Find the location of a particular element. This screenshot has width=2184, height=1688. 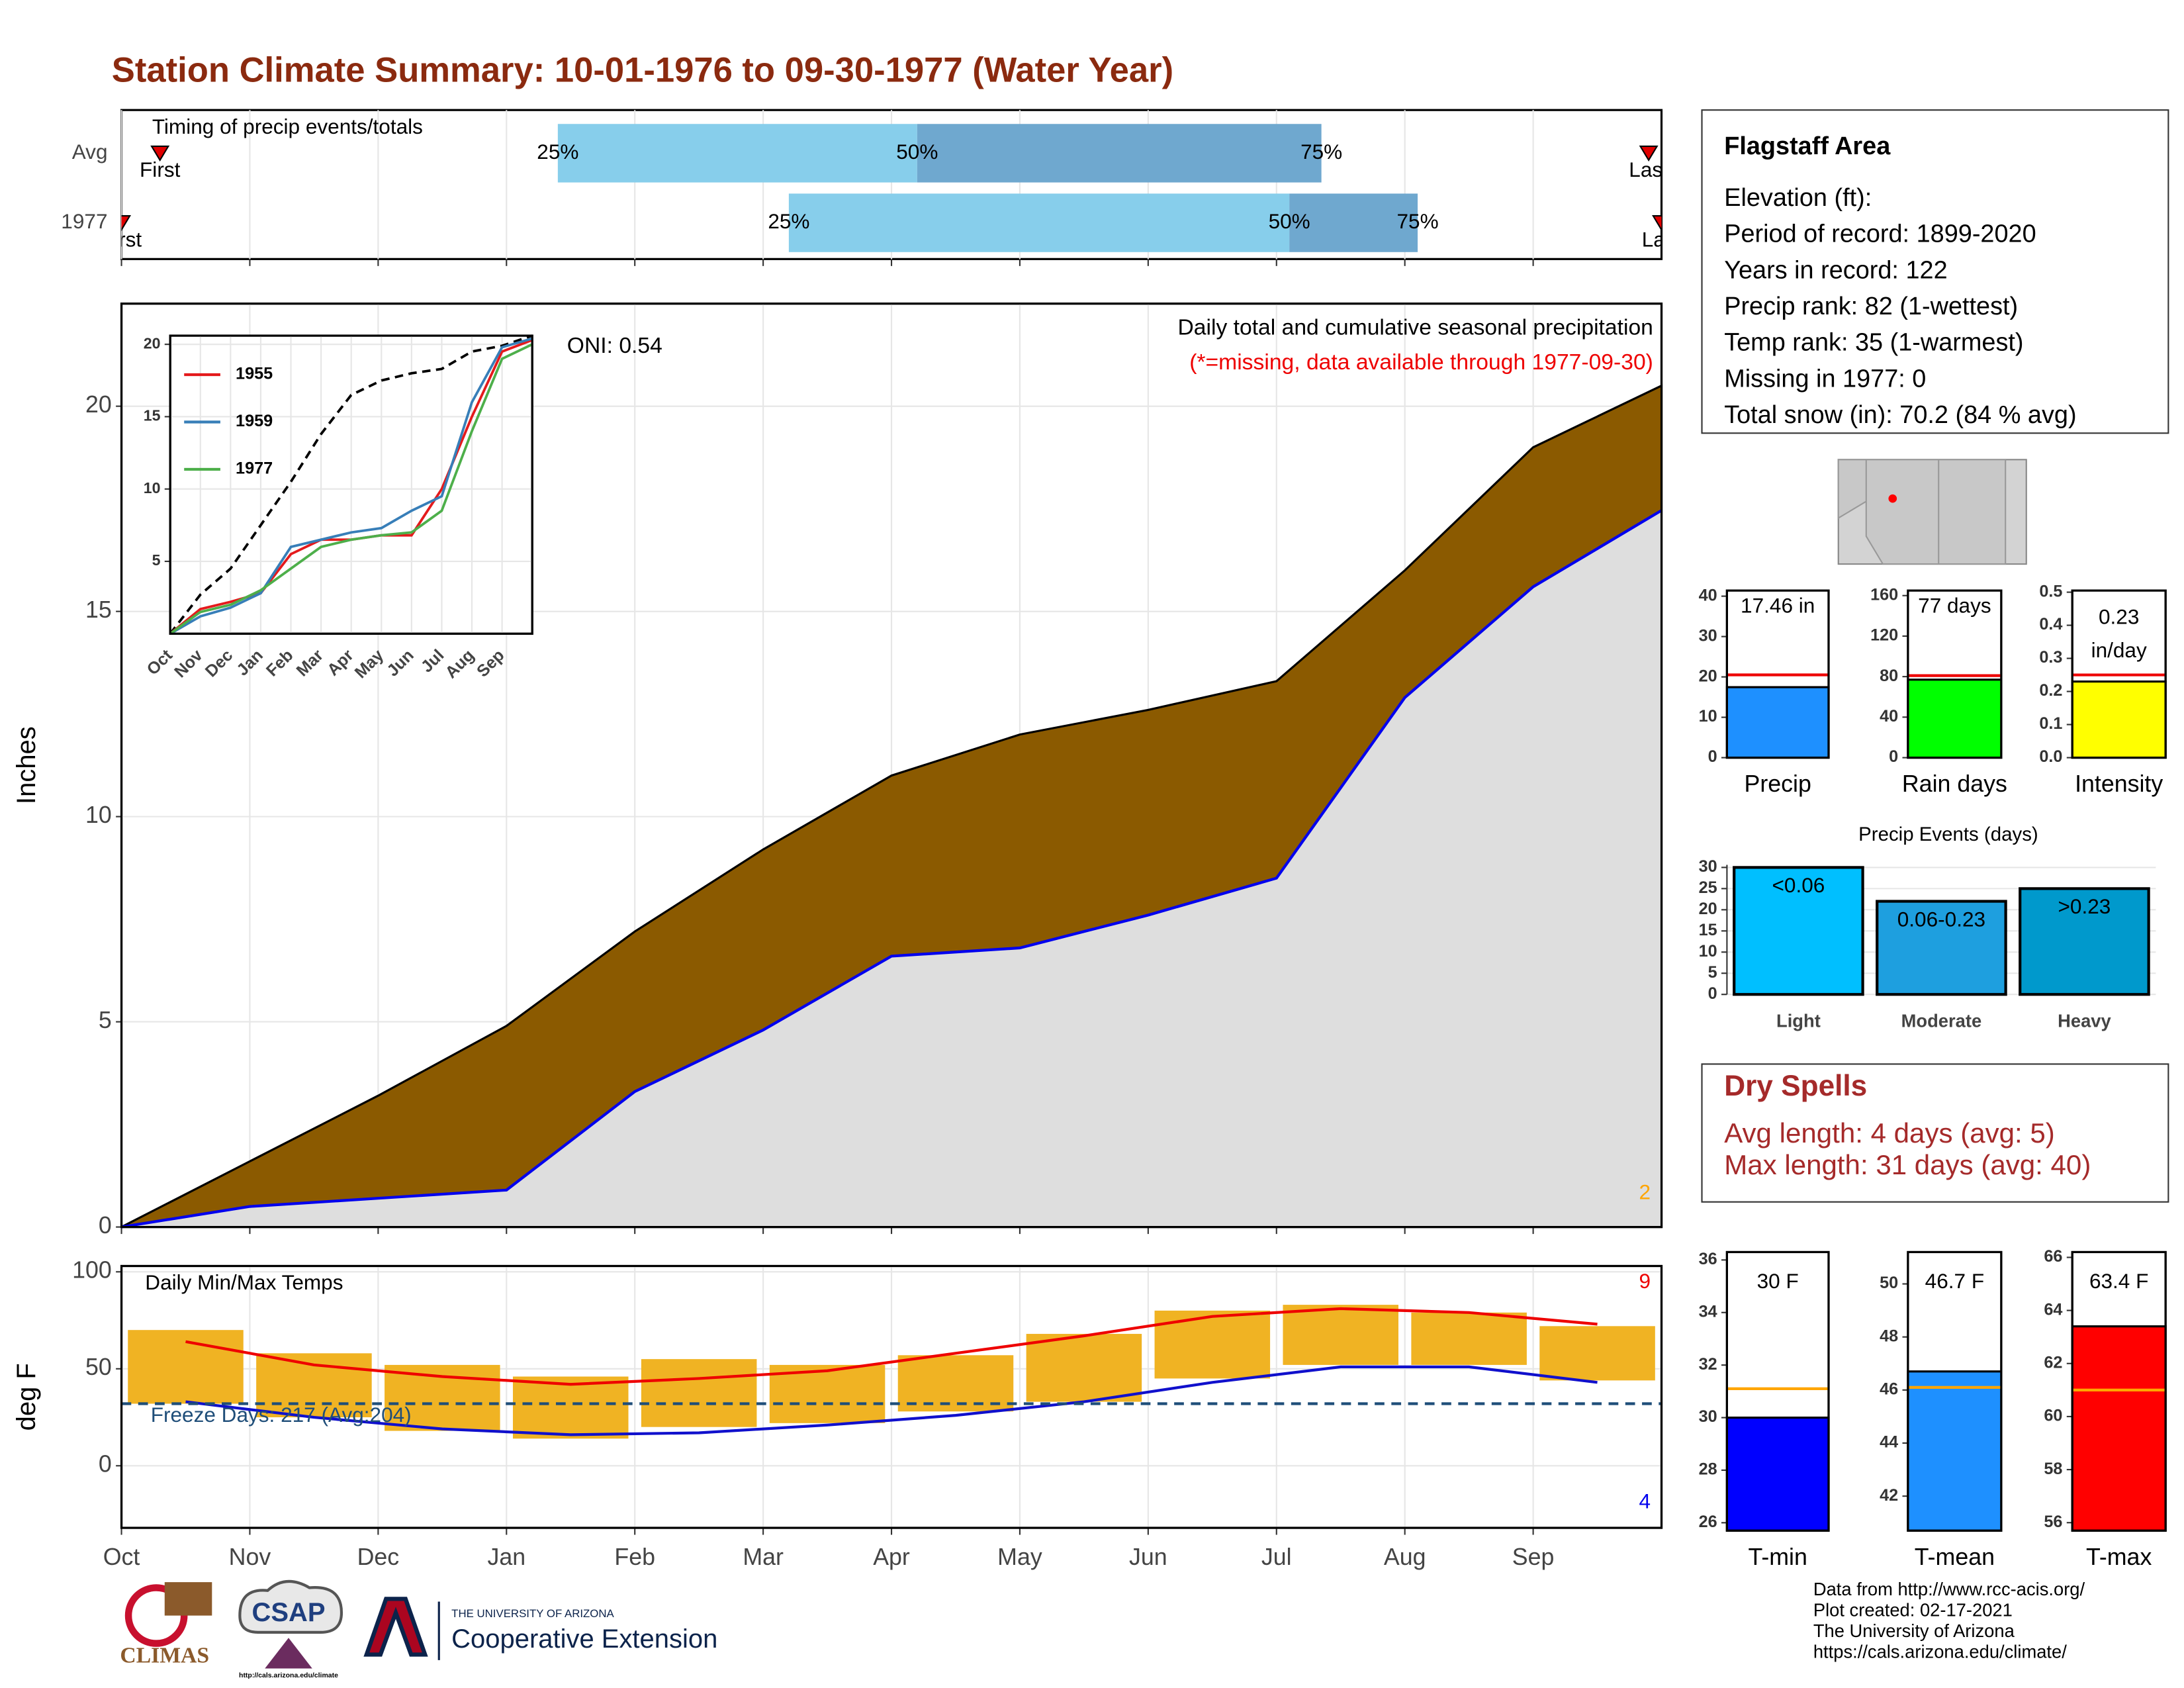

y-tick-label: 20 is located at coordinates (1708, 909).